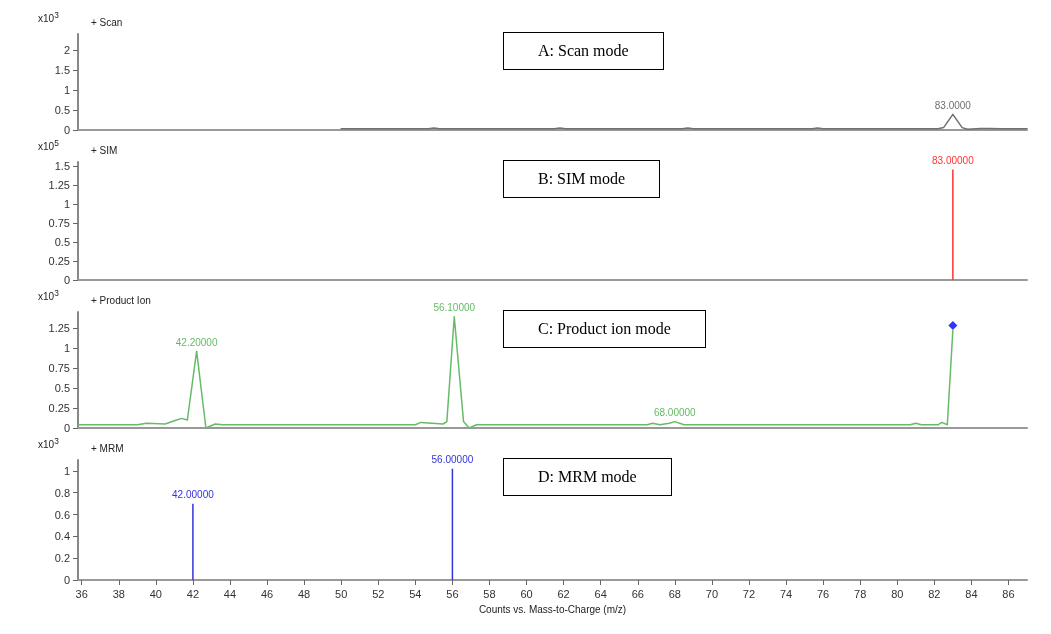 The image size is (1051, 634). I want to click on y-tick-label: 2, so click(66, 50).